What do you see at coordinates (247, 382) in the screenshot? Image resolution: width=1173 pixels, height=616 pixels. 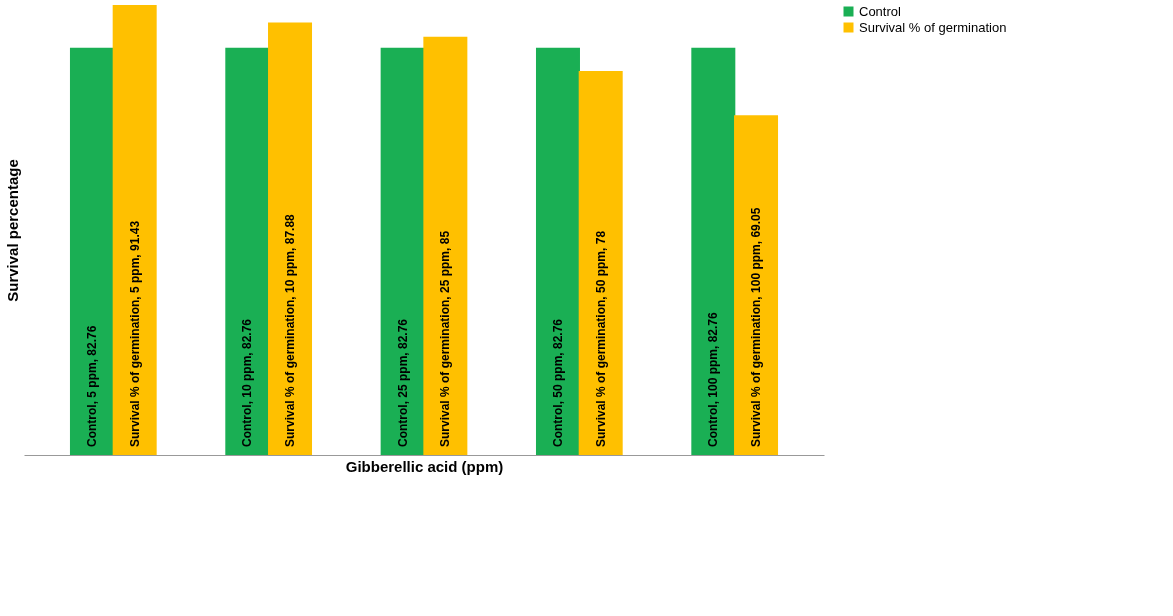 I see `data-label: Control, 10 ppm, 82.76` at bounding box center [247, 382].